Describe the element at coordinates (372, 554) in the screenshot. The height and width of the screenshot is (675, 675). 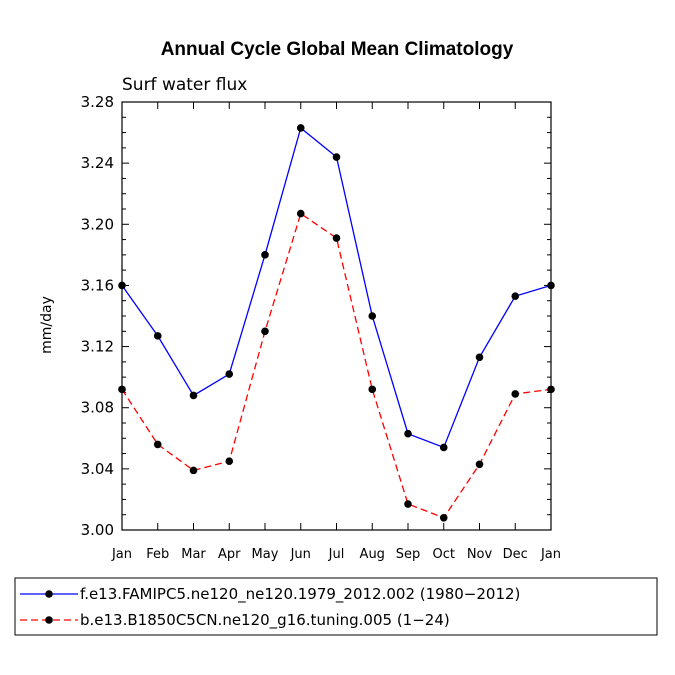
I see `x-tick-label: Aug` at that location.